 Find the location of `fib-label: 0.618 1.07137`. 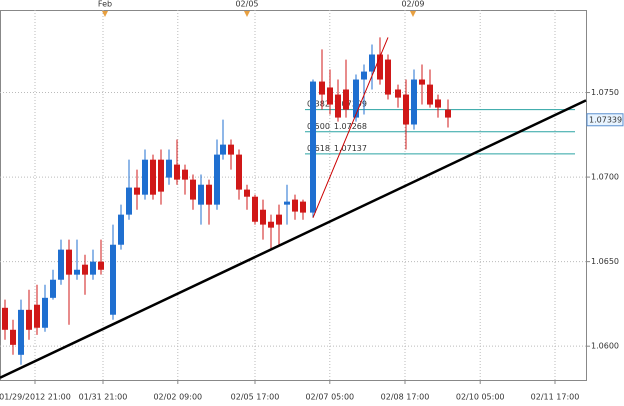

fib-label: 0.618 1.07137 is located at coordinates (337, 147).